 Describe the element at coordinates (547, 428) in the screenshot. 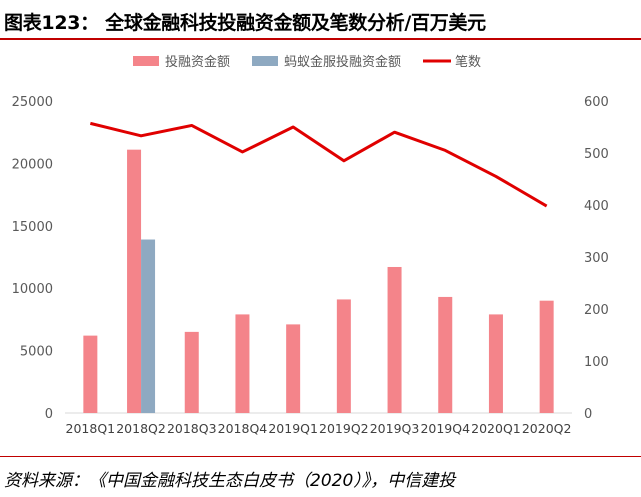

I see `x-tick-label-2020Q2: 2020Q2` at that location.